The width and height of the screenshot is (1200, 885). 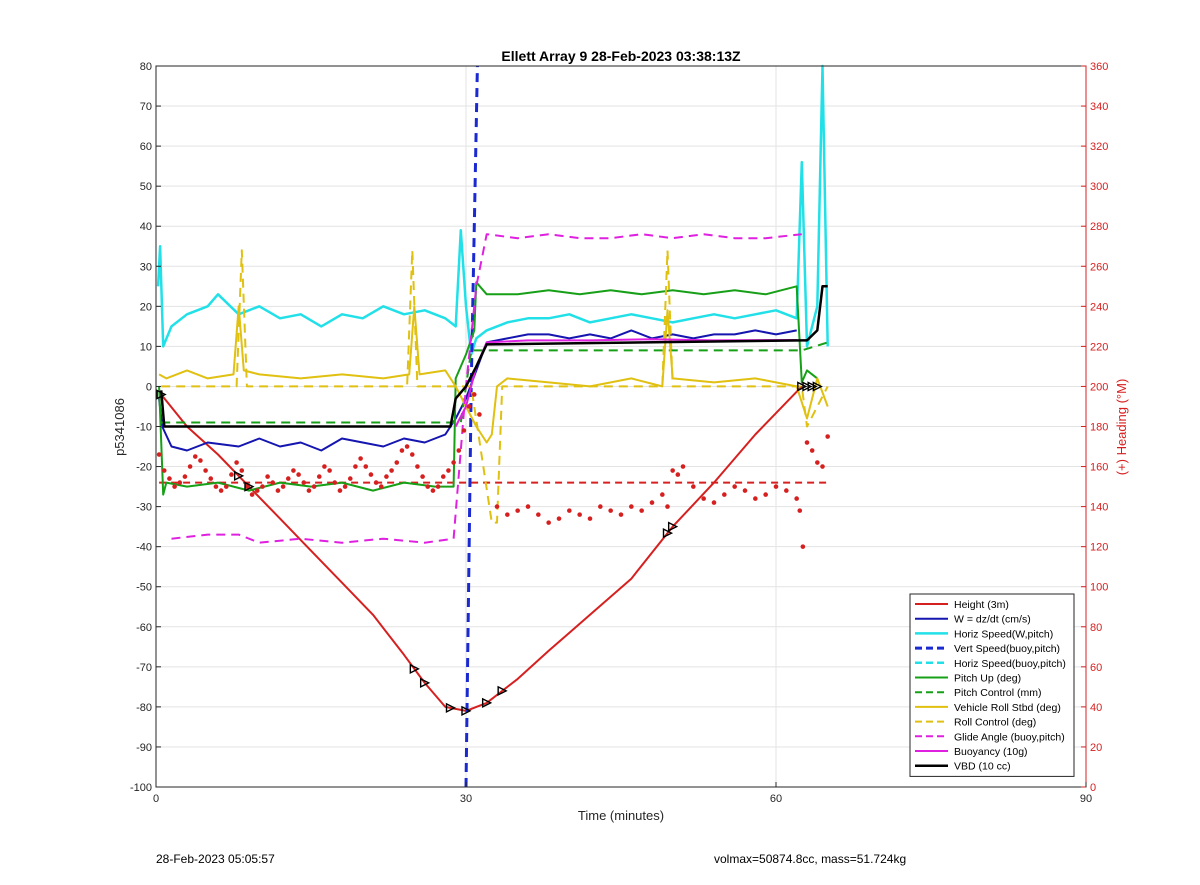 I want to click on y2-tick-label: 280, so click(x=1099, y=227).